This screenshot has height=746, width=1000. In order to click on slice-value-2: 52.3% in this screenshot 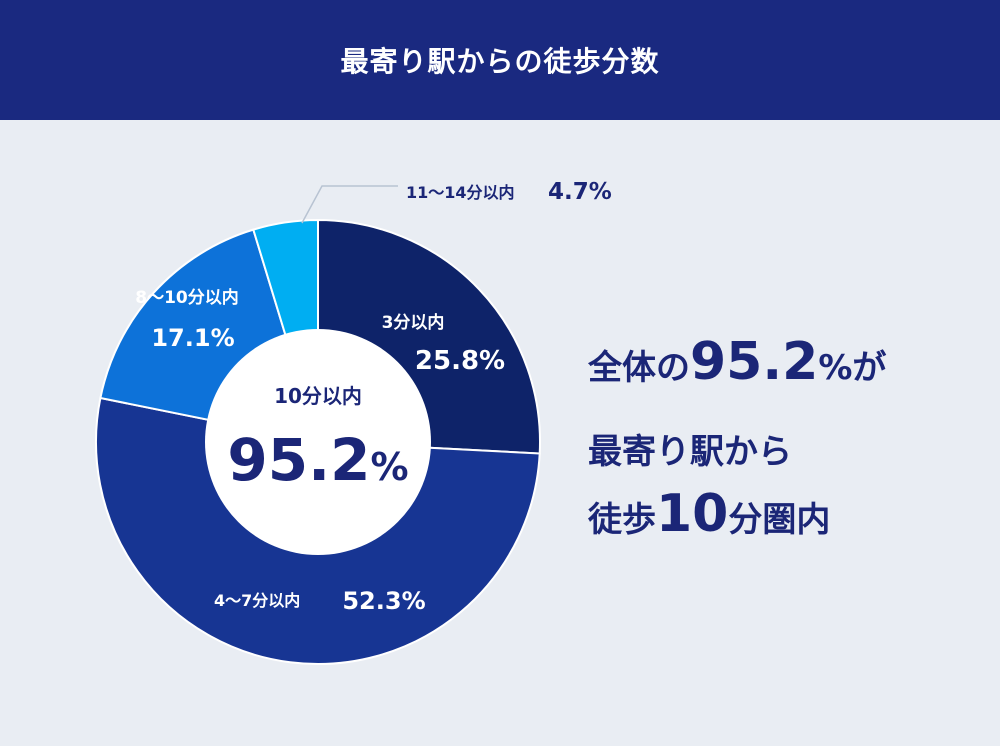, I will do `click(383, 601)`.